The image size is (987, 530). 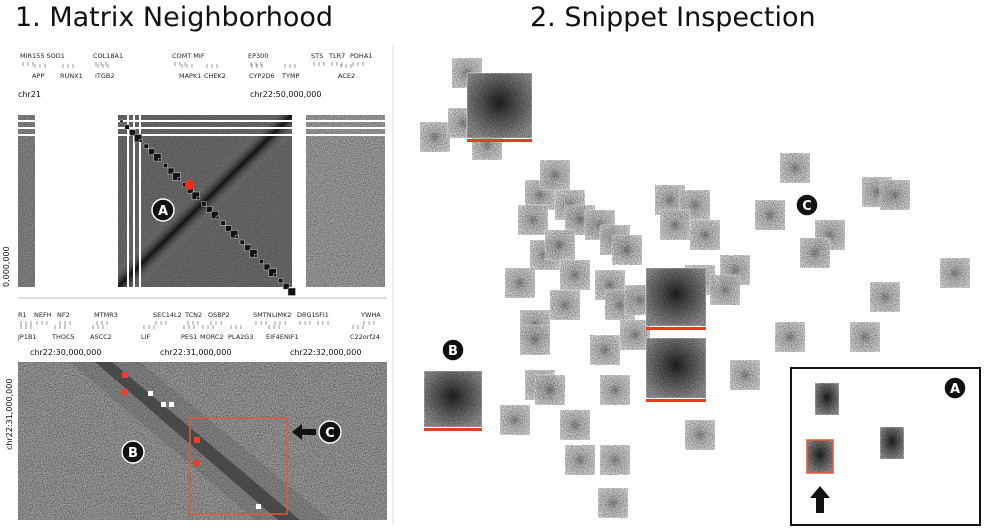 What do you see at coordinates (673, 17) in the screenshot?
I see `panel-title: 2. Snippet Inspection` at bounding box center [673, 17].